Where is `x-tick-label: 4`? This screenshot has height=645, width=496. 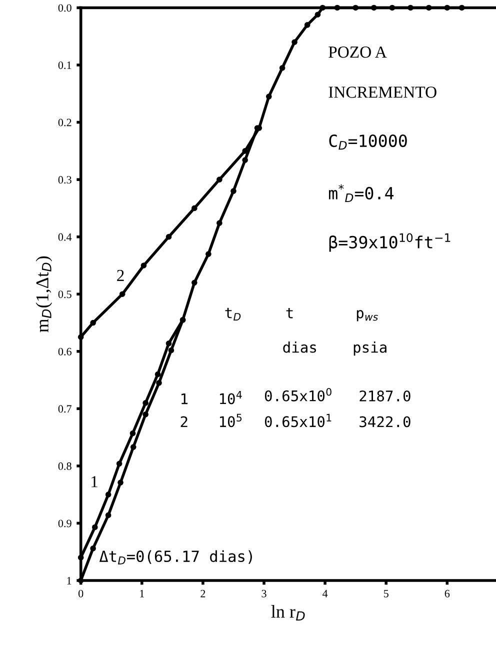 x-tick-label: 4 is located at coordinates (325, 594).